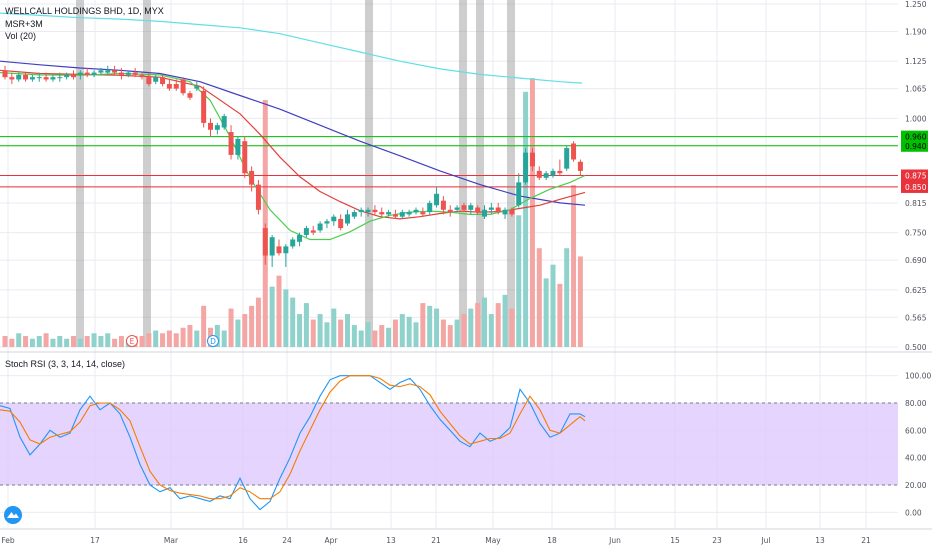 Image resolution: width=932 pixels, height=550 pixels. I want to click on price-level-badge-bg, so click(914, 175).